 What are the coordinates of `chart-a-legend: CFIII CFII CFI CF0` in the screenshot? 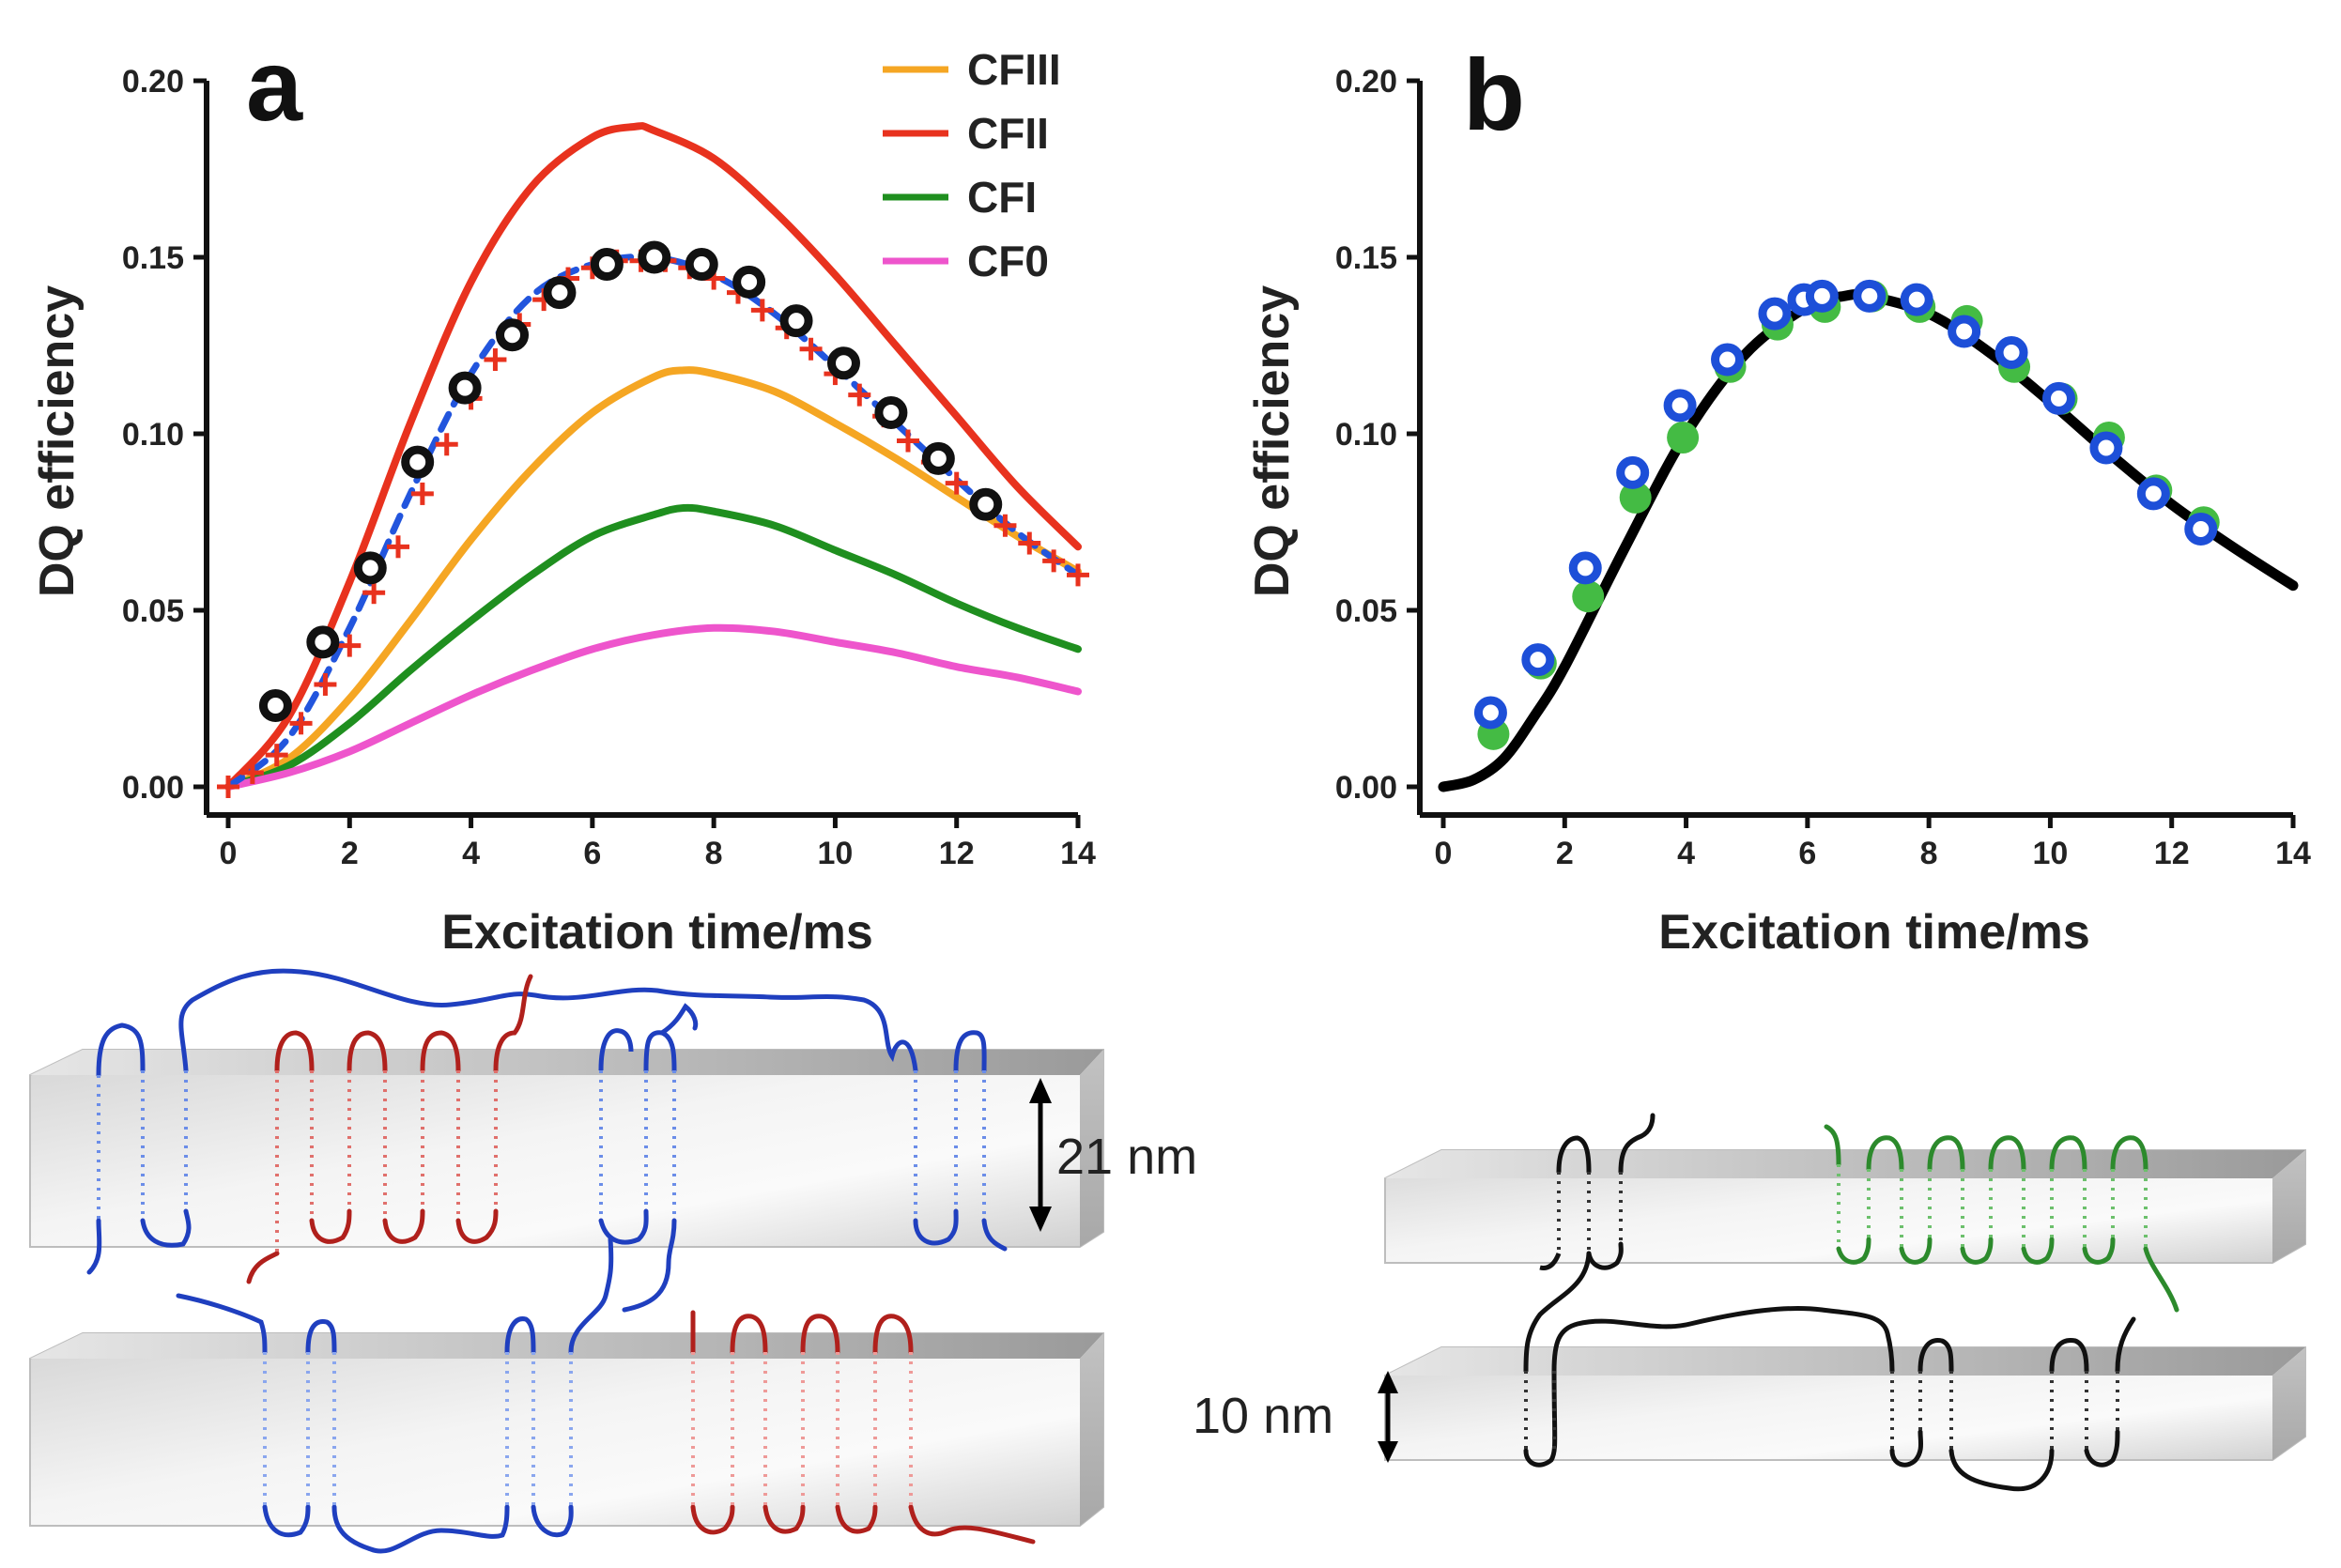 It's located at (972, 165).